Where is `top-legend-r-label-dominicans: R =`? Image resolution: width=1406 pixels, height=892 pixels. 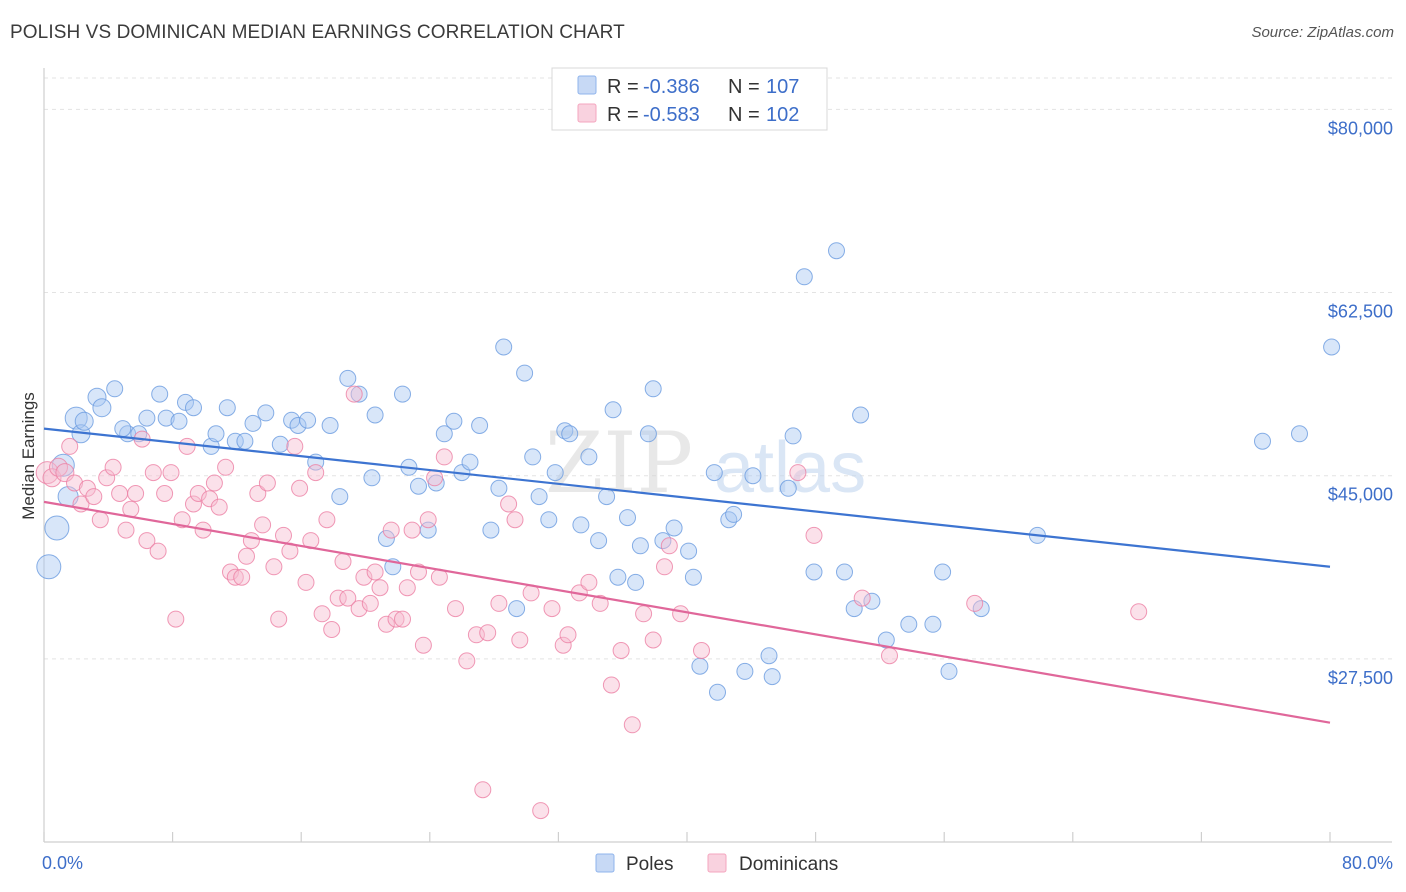
top-legend-r-label-dominicans: R = is located at coordinates (625, 115).